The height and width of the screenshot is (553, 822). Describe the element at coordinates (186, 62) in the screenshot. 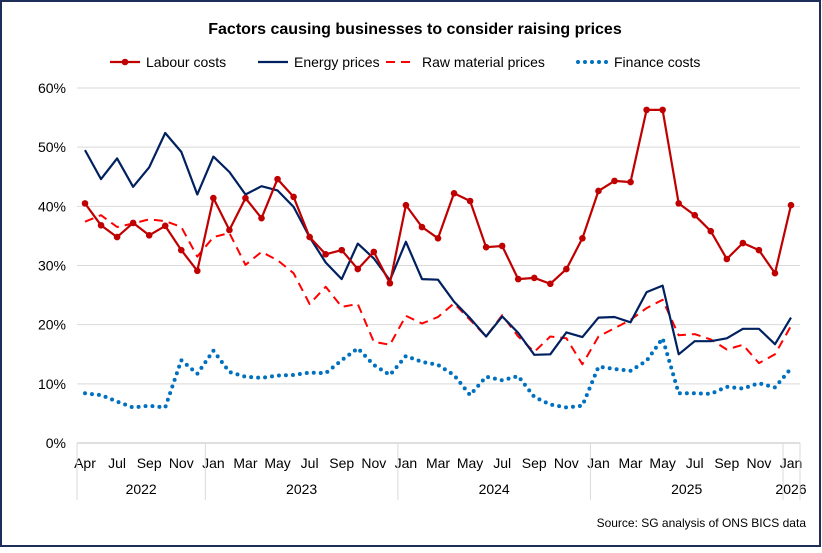

I see `legend-label: Labour costs` at that location.